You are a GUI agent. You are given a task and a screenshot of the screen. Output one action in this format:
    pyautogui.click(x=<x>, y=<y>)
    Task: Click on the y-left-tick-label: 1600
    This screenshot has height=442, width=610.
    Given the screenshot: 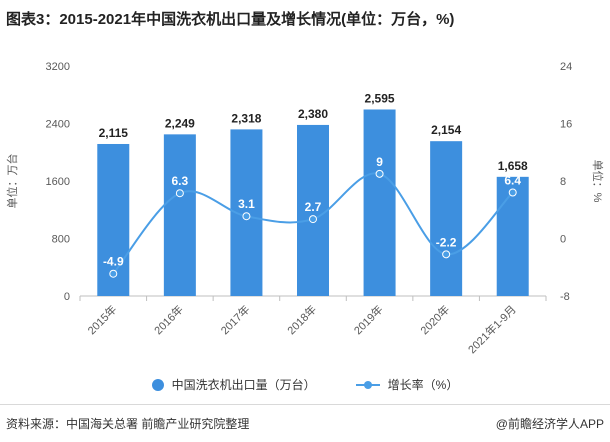 What is the action you would take?
    pyautogui.click(x=58, y=182)
    